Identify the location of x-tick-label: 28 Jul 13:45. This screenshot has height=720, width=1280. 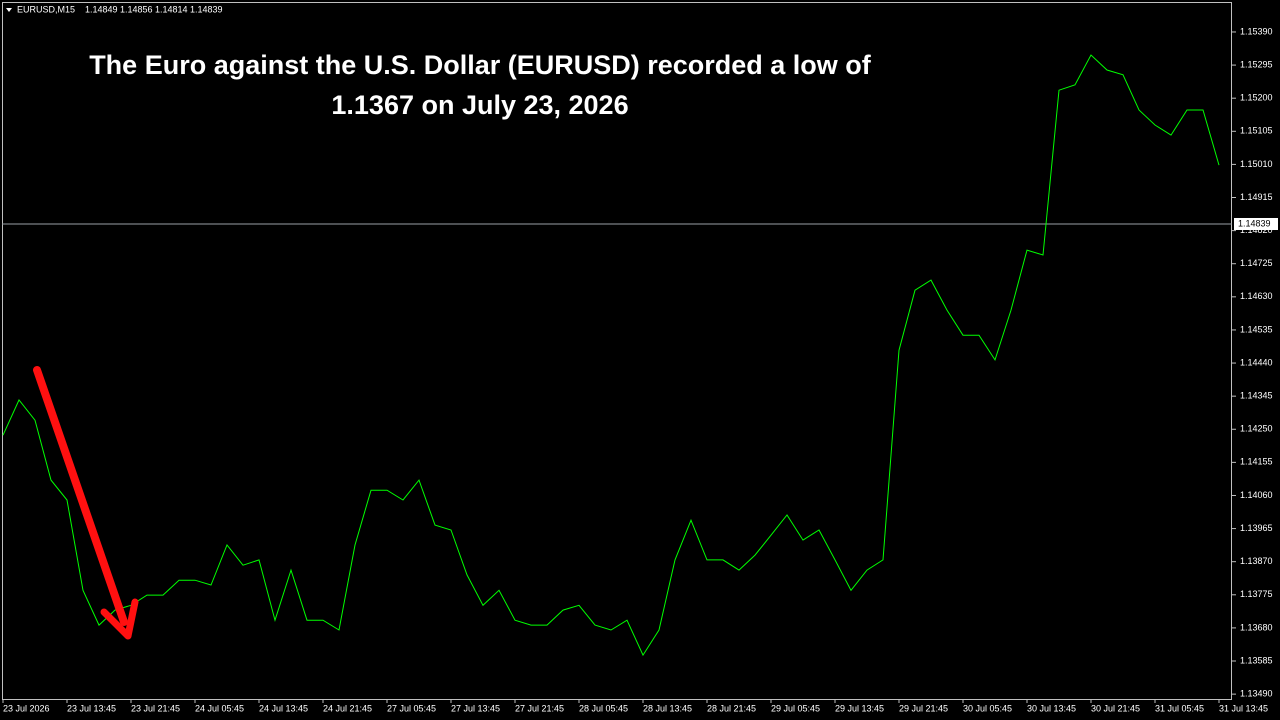
(667, 708).